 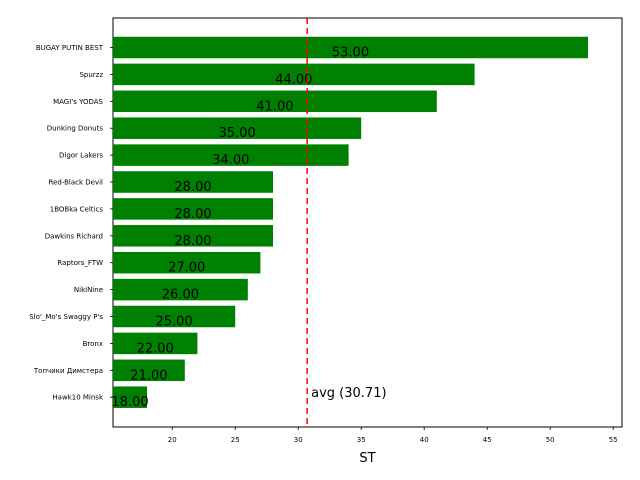 I want to click on data-label-6: 28.00, so click(x=192, y=214).